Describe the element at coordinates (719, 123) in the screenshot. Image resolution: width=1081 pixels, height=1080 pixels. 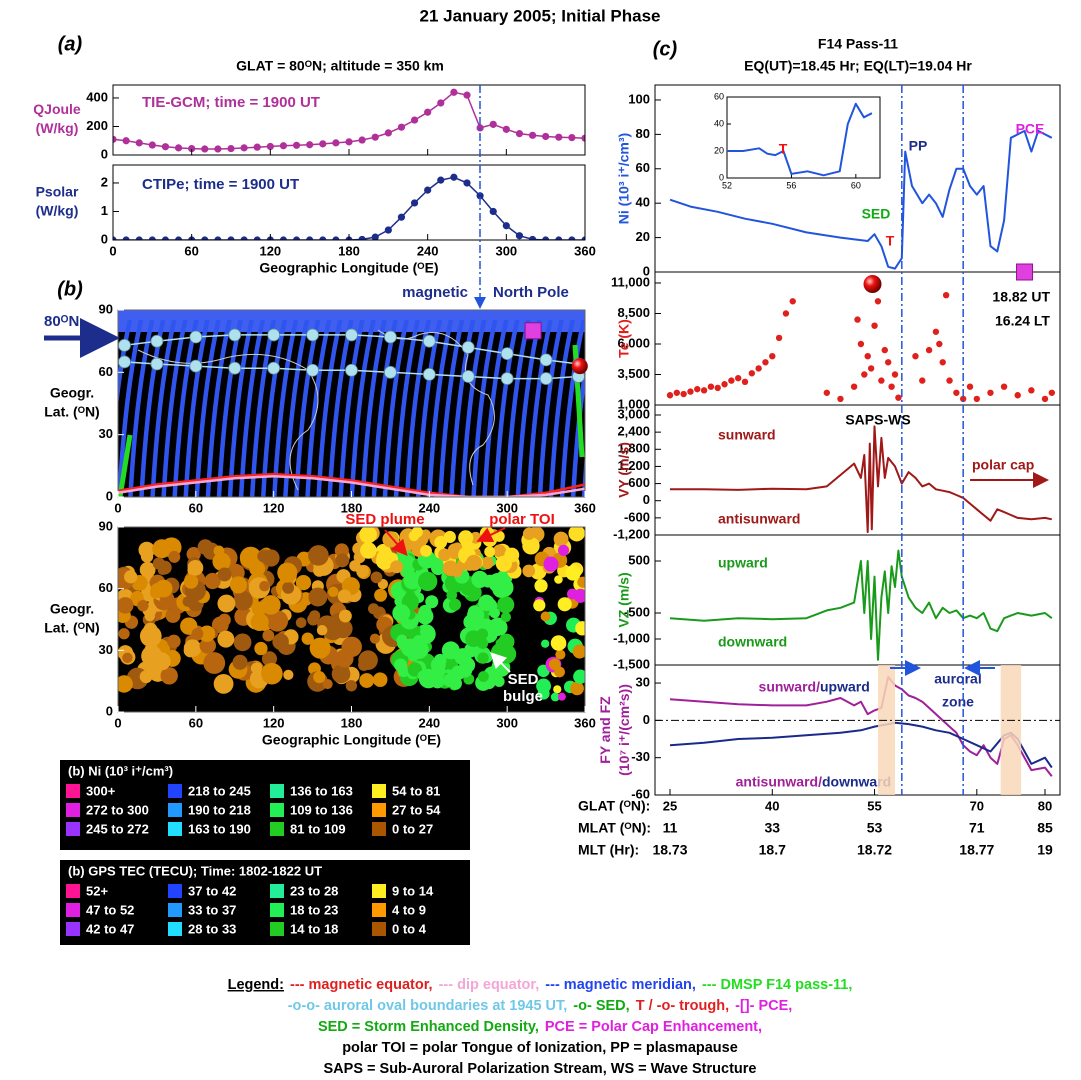
I see `y-tick-label: 40` at that location.